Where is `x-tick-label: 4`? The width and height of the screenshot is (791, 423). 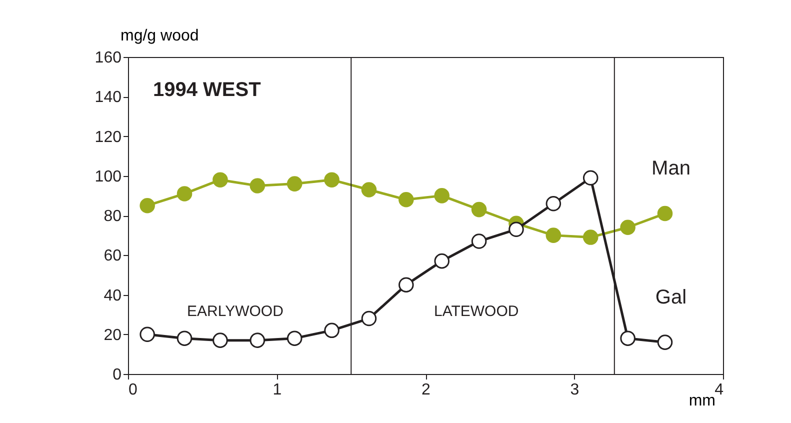
x-tick-label: 4 is located at coordinates (719, 390).